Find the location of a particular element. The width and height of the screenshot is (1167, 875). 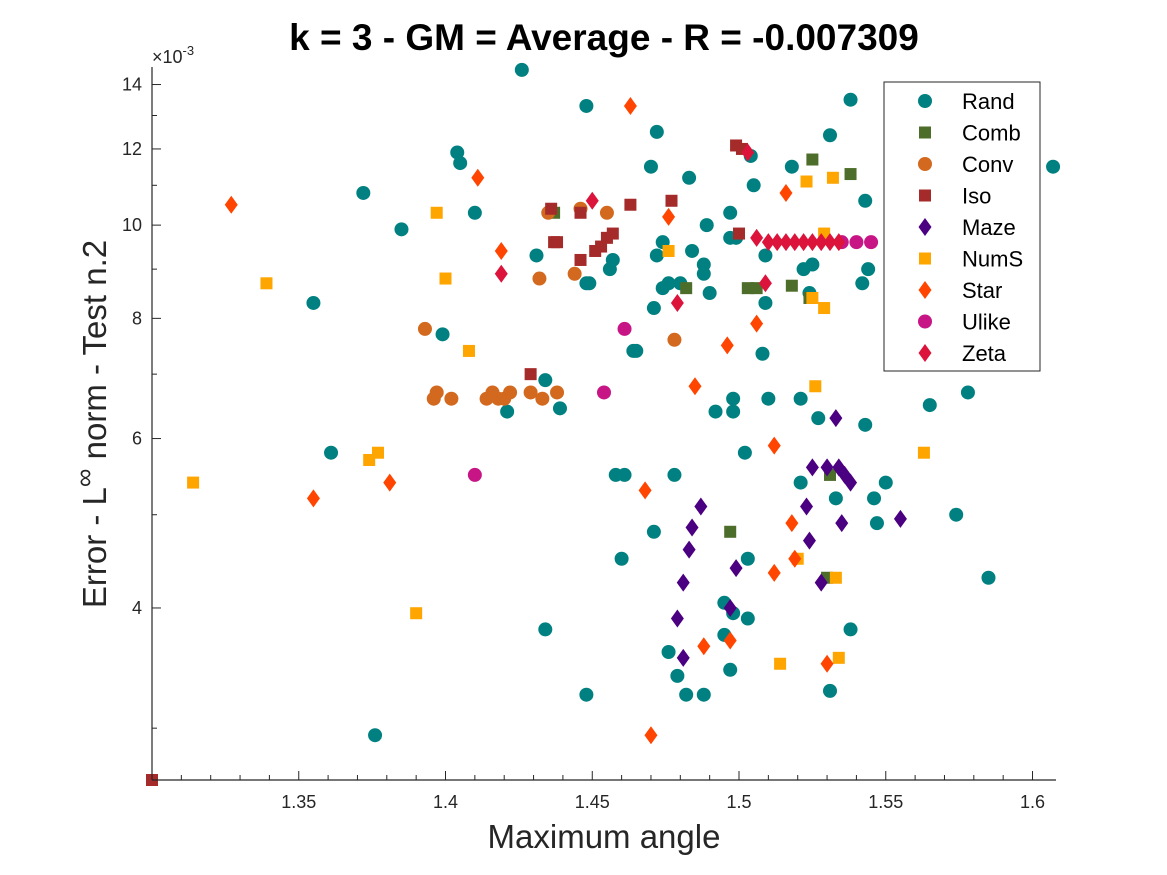

legend-label-iso: Iso is located at coordinates (976, 196).